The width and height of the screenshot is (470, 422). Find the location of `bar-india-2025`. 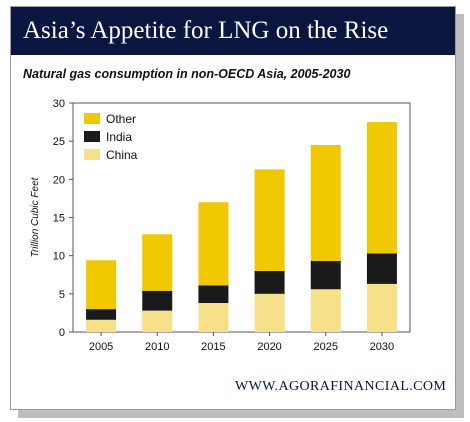

bar-india-2025 is located at coordinates (325, 275).